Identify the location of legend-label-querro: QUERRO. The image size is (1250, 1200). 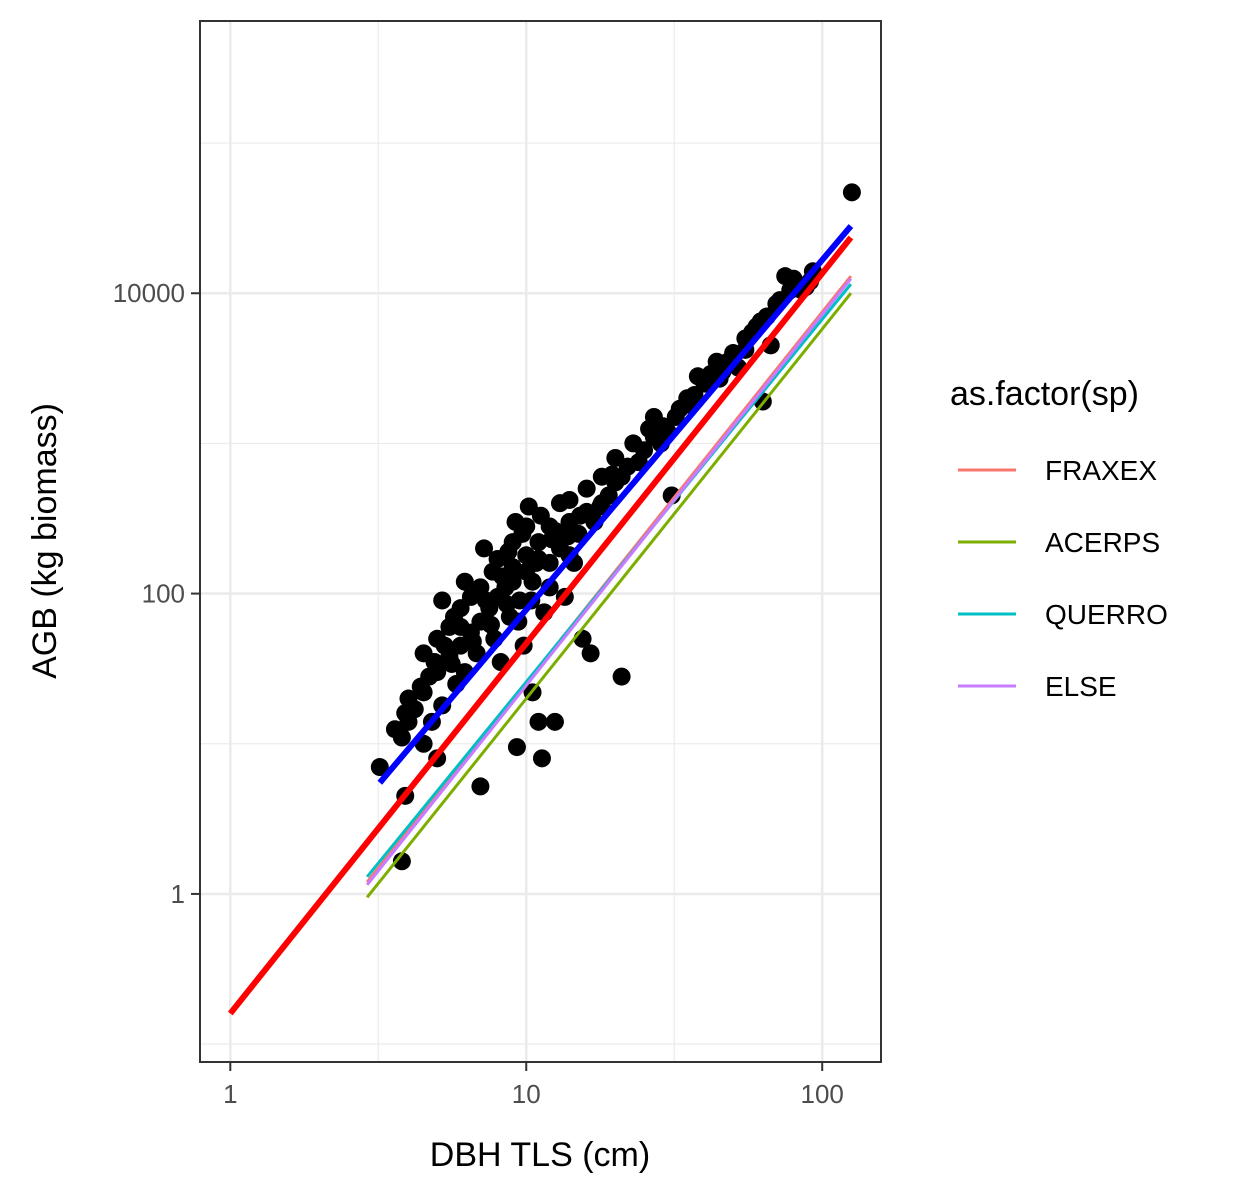
(1106, 614).